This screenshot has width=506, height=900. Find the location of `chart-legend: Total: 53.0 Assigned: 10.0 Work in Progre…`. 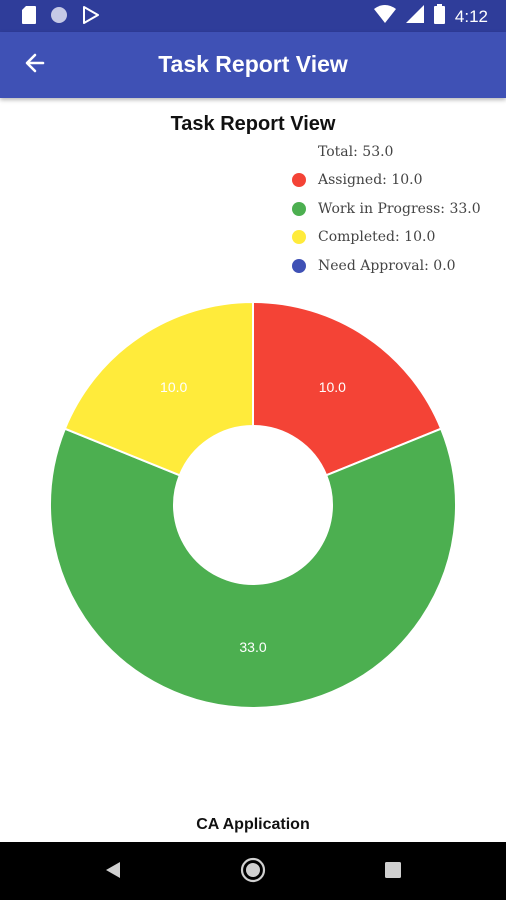

chart-legend: Total: 53.0 Assigned: 10.0 Work in Progre… is located at coordinates (386, 213).